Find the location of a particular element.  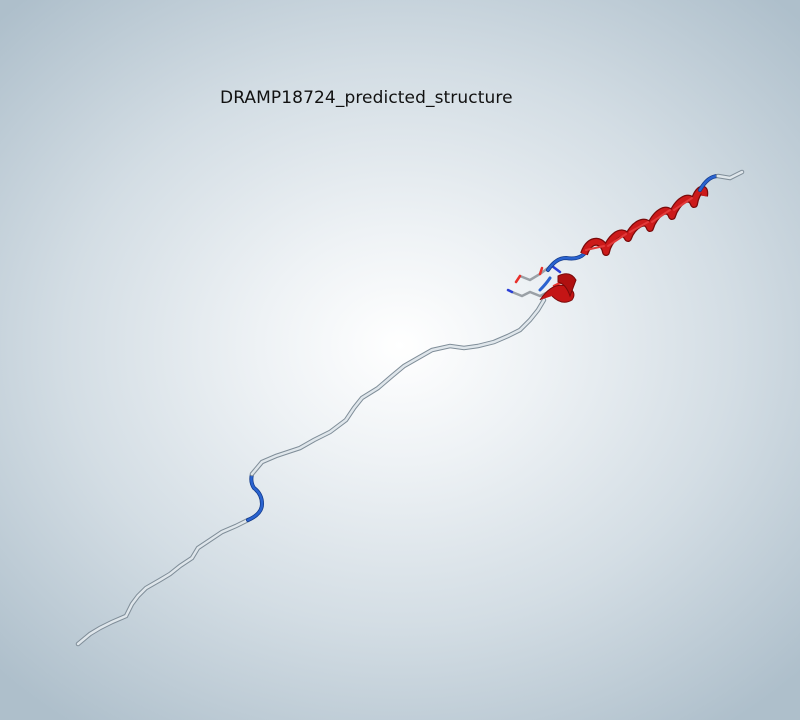

coil-segment-middle is located at coordinates (398, 387).